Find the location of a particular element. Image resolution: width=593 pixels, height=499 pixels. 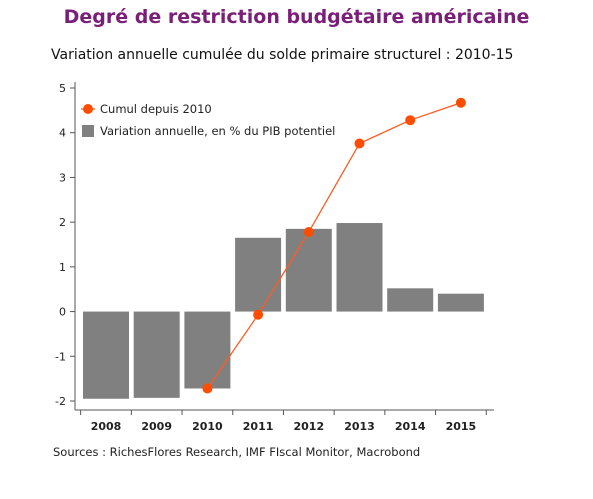

y-tick-label: 4 is located at coordinates (62, 133).